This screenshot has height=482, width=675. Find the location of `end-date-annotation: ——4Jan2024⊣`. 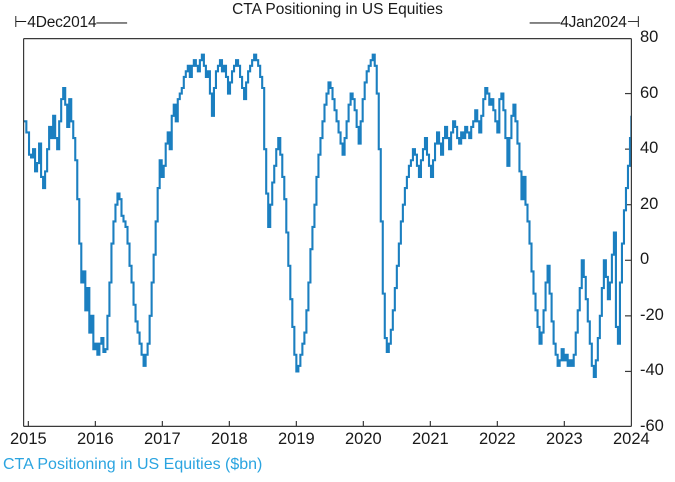

end-date-annotation: ——4Jan2024⊣ is located at coordinates (585, 22).